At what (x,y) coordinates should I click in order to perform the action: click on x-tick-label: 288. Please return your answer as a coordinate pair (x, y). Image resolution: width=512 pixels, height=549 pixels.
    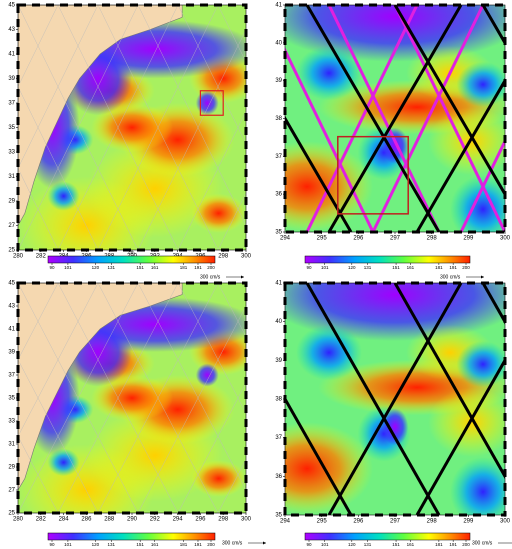
    Looking at the image, I should click on (109, 520).